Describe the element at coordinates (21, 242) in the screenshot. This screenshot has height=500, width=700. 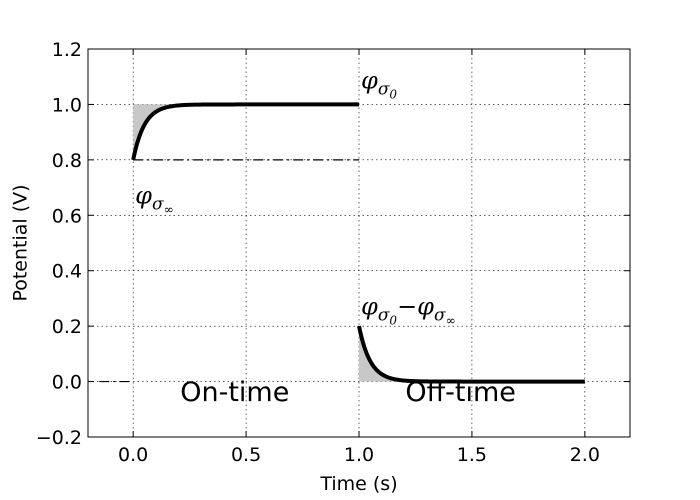
I see `y-axis-label: Potential (V)` at that location.